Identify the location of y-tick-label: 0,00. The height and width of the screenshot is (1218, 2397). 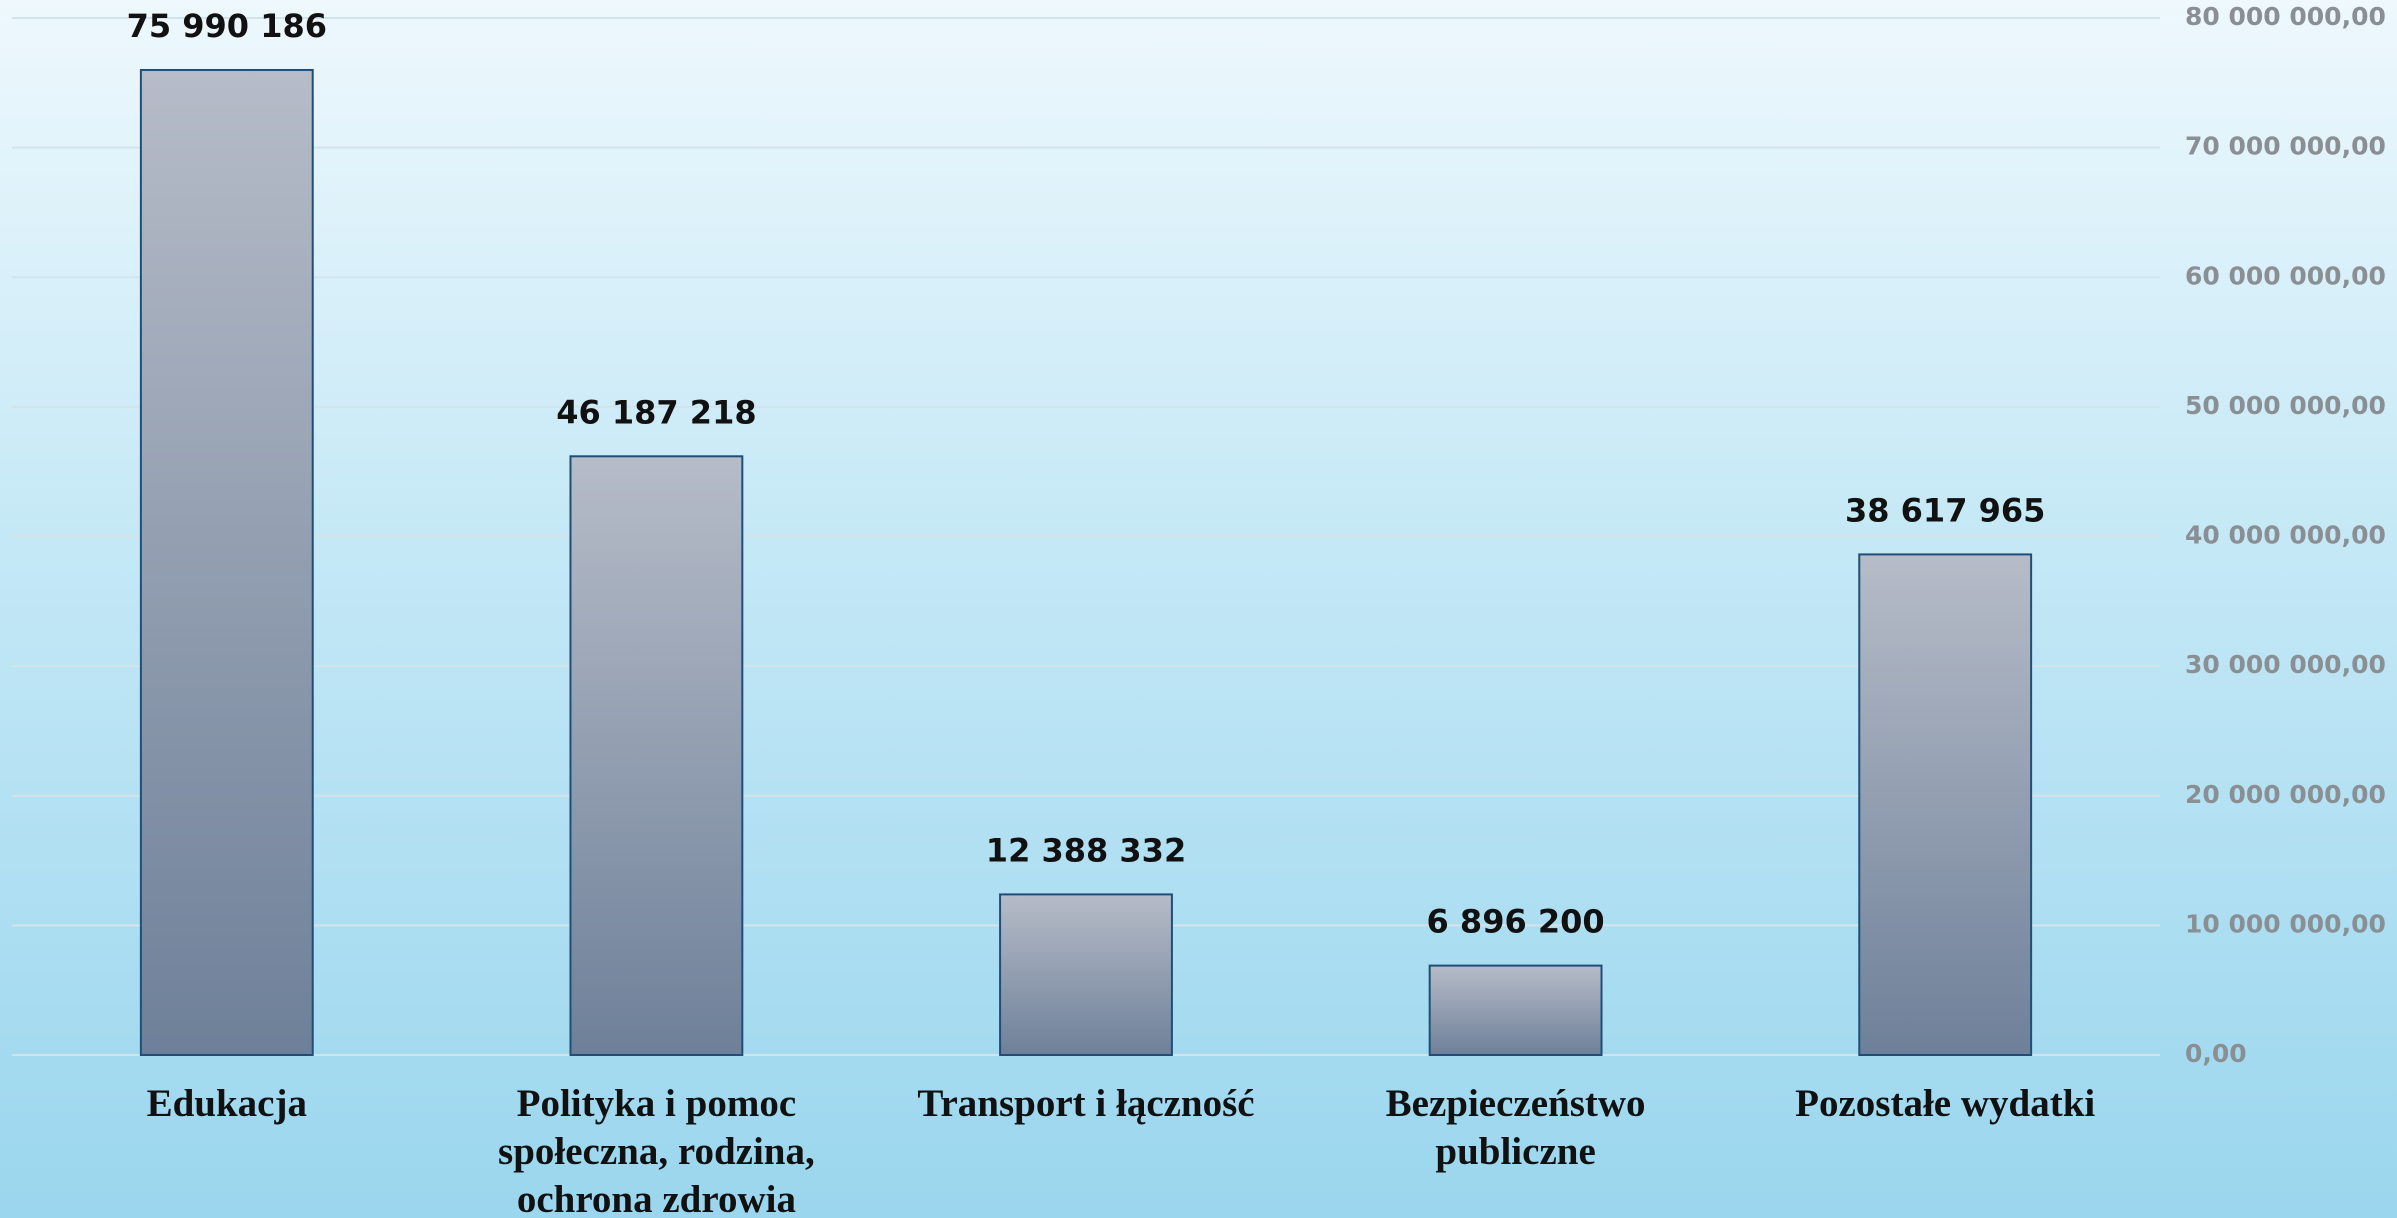
(2216, 1053).